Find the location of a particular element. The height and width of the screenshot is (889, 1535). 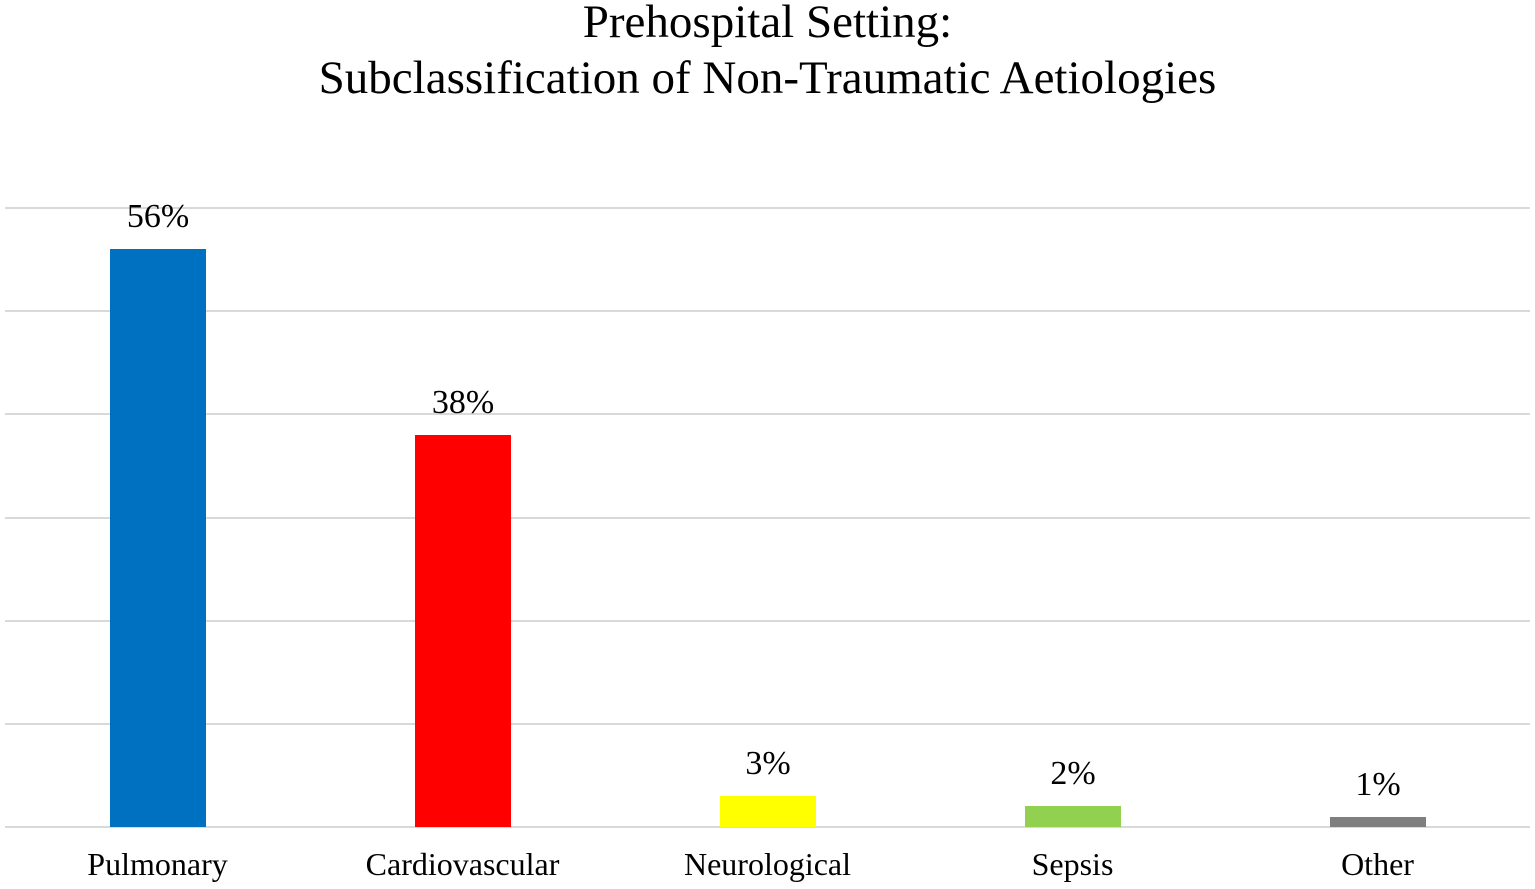

category-label-other: Other is located at coordinates (1377, 864).